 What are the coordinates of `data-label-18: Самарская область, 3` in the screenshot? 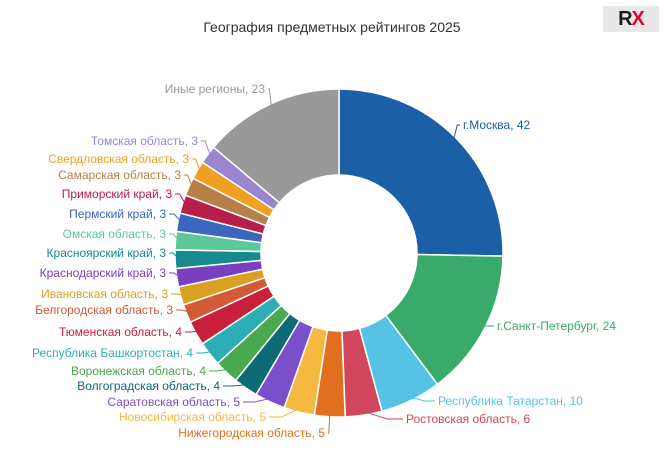 It's located at (119, 175).